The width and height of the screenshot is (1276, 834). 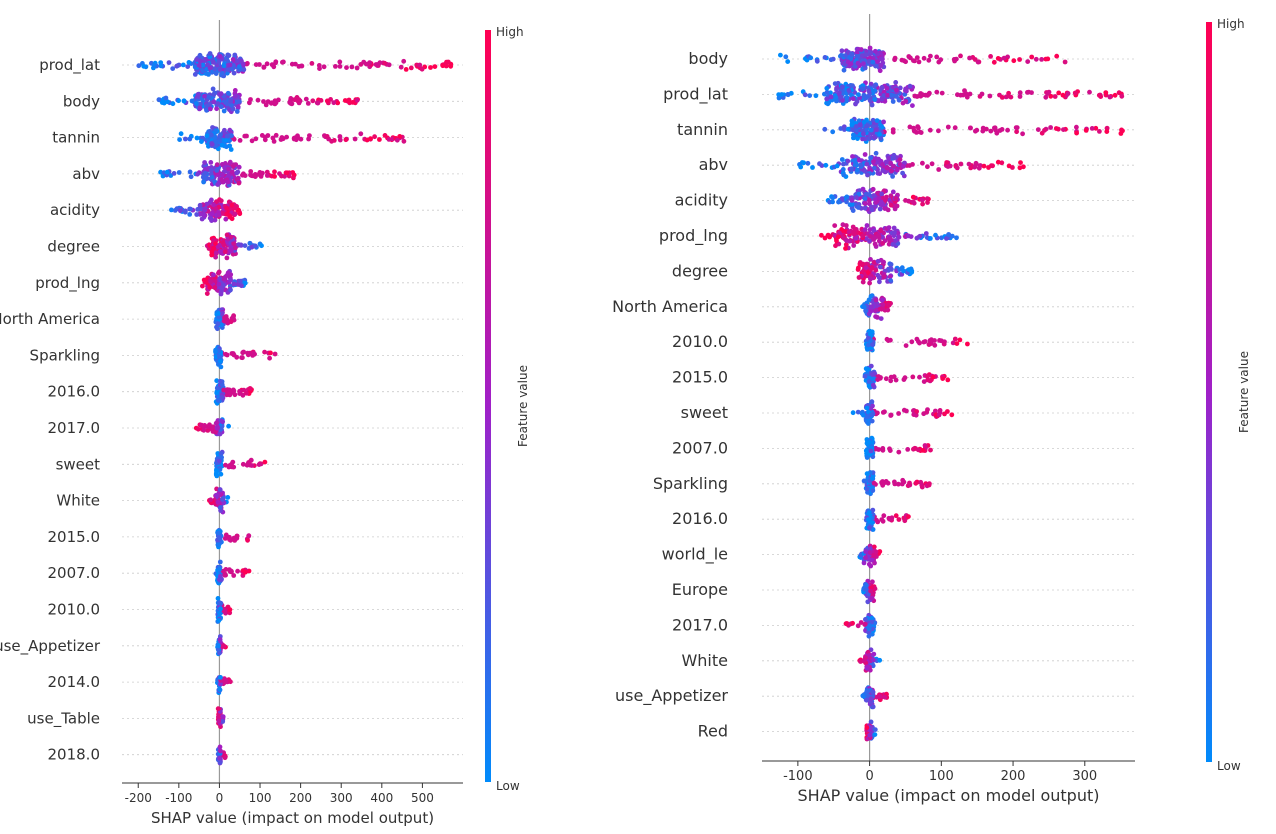 What do you see at coordinates (690, 483) in the screenshot?
I see `feature-label: Sparkling` at bounding box center [690, 483].